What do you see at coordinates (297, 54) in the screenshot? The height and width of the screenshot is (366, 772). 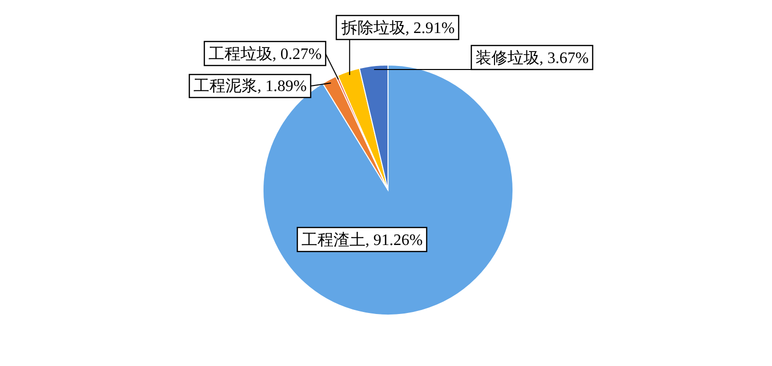 I see `data-label: , 0.27%` at bounding box center [297, 54].